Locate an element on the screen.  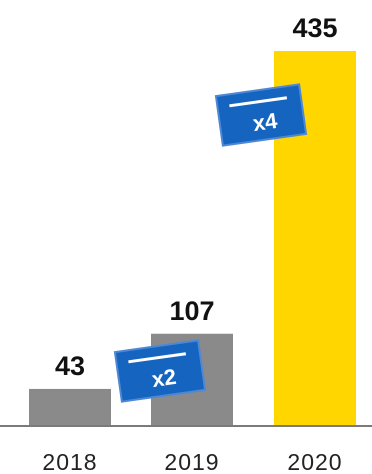
x-tick-labels-group: 2018 2019 2020 is located at coordinates (192, 461).